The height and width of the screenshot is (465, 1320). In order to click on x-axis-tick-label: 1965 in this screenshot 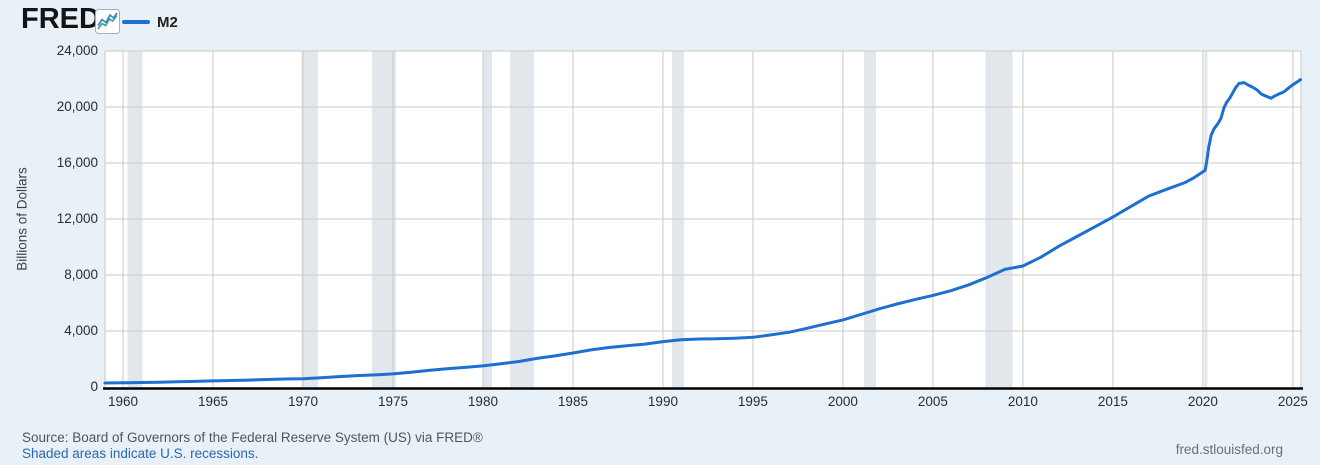, I will do `click(212, 401)`.